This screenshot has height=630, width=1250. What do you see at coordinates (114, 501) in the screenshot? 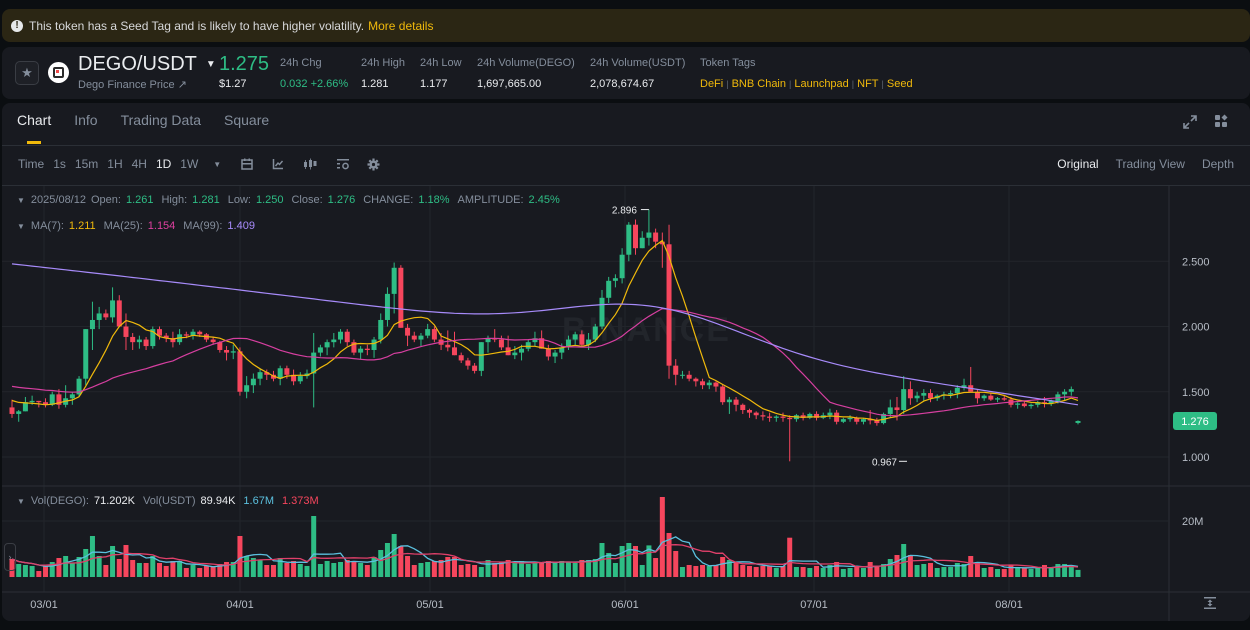
I see `vol-dego-value: 71.202K` at bounding box center [114, 501].